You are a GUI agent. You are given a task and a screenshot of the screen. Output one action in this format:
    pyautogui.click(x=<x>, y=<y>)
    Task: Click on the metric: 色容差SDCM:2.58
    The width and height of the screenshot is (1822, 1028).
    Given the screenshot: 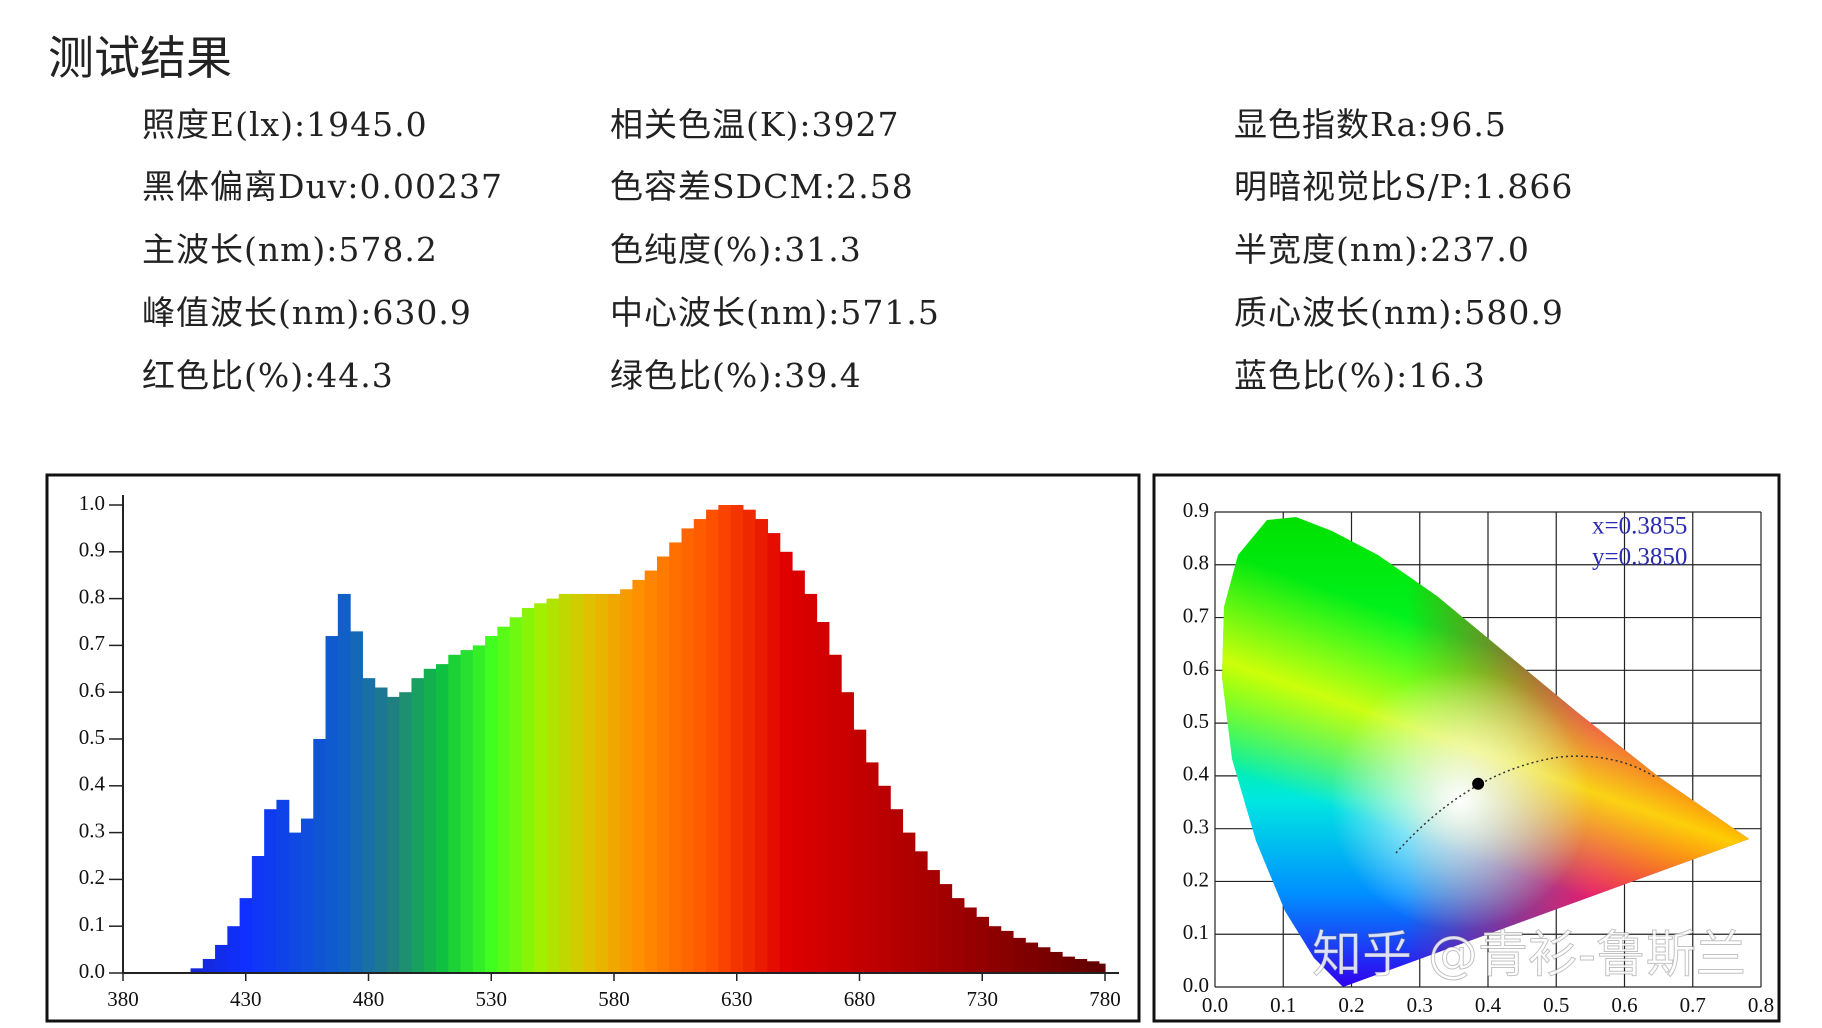 What is the action you would take?
    pyautogui.click(x=762, y=186)
    